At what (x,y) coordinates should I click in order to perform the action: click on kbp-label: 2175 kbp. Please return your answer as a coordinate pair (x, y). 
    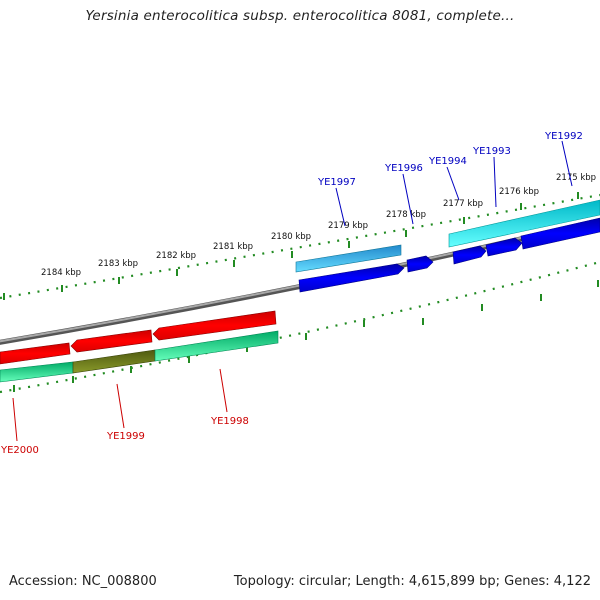
    Looking at the image, I should click on (576, 178).